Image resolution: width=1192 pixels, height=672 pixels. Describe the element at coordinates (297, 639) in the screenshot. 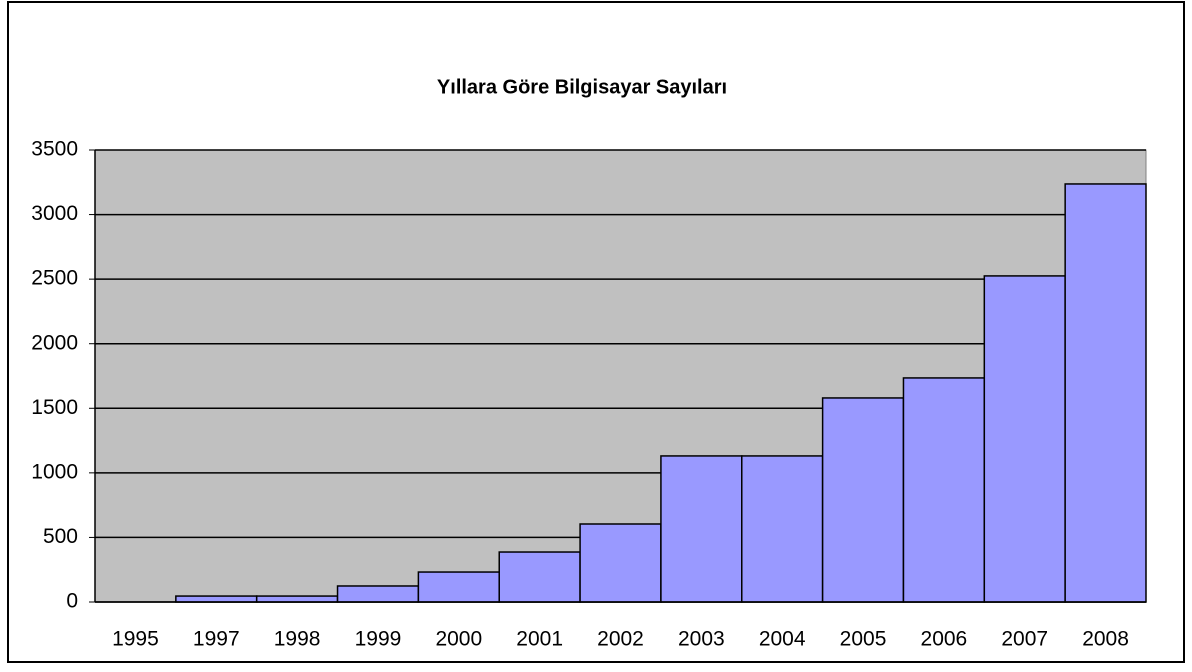

I see `x-tick-label: 1998` at that location.